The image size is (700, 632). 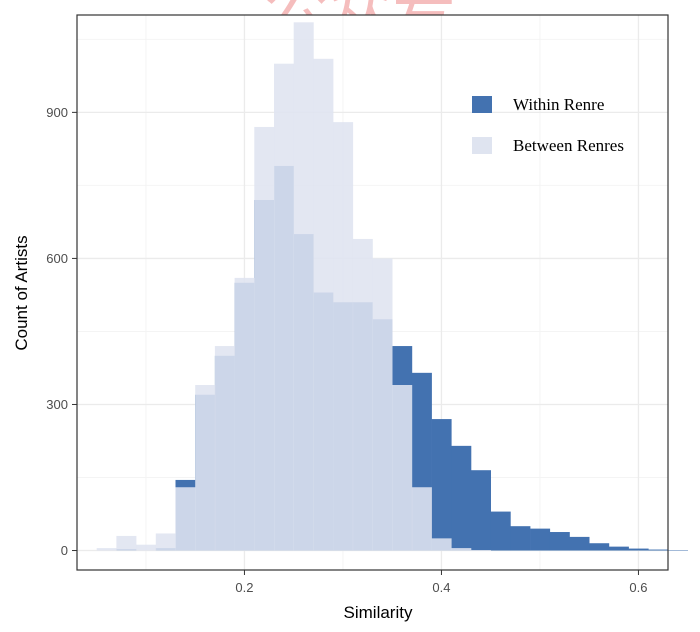 What do you see at coordinates (57, 404) in the screenshot?
I see `y-tick-label: 300` at bounding box center [57, 404].